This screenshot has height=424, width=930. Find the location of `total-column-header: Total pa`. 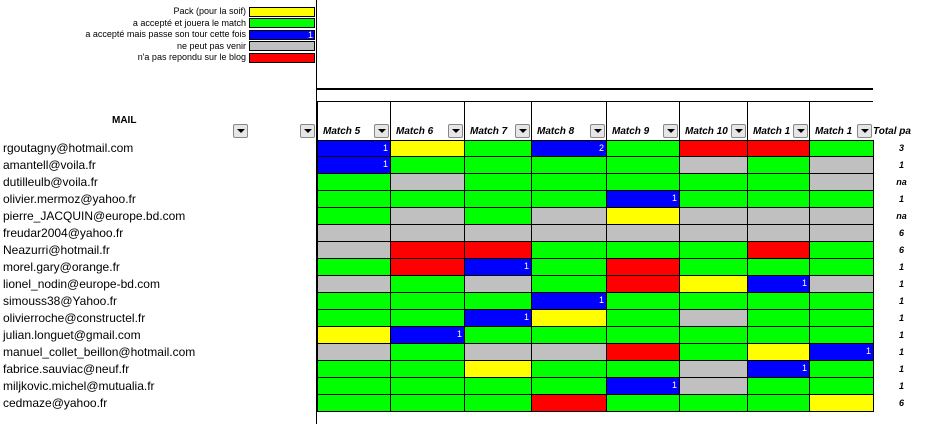

total-column-header: Total pa is located at coordinates (892, 131).